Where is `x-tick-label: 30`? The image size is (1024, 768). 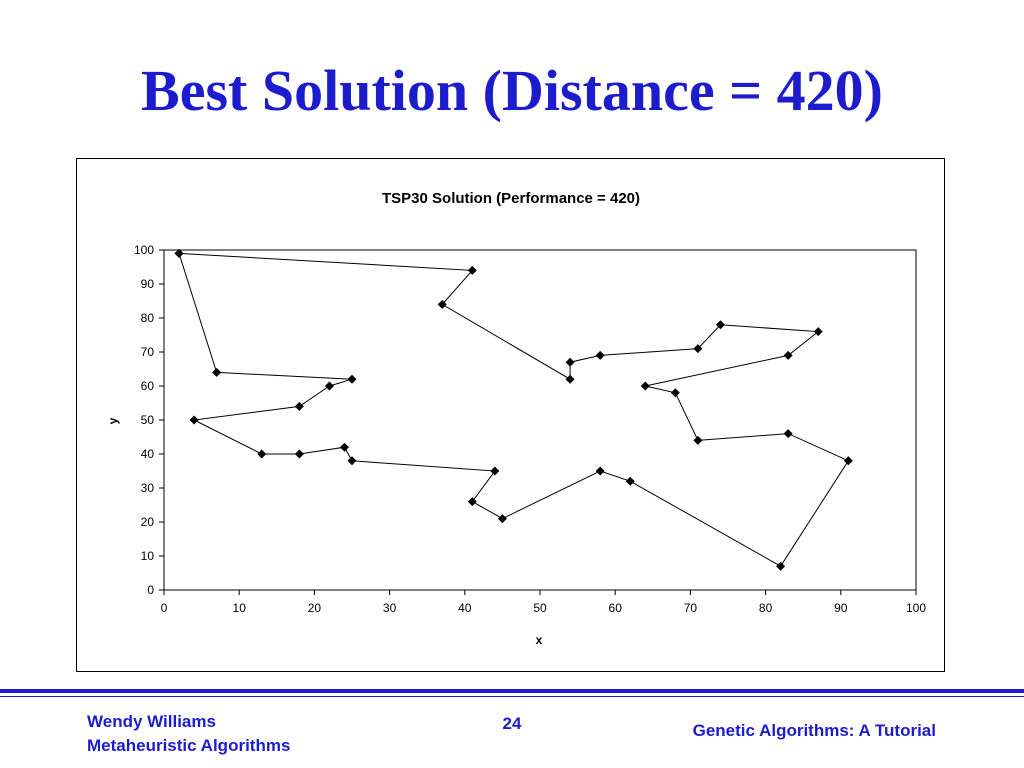 x-tick-label: 30 is located at coordinates (390, 608).